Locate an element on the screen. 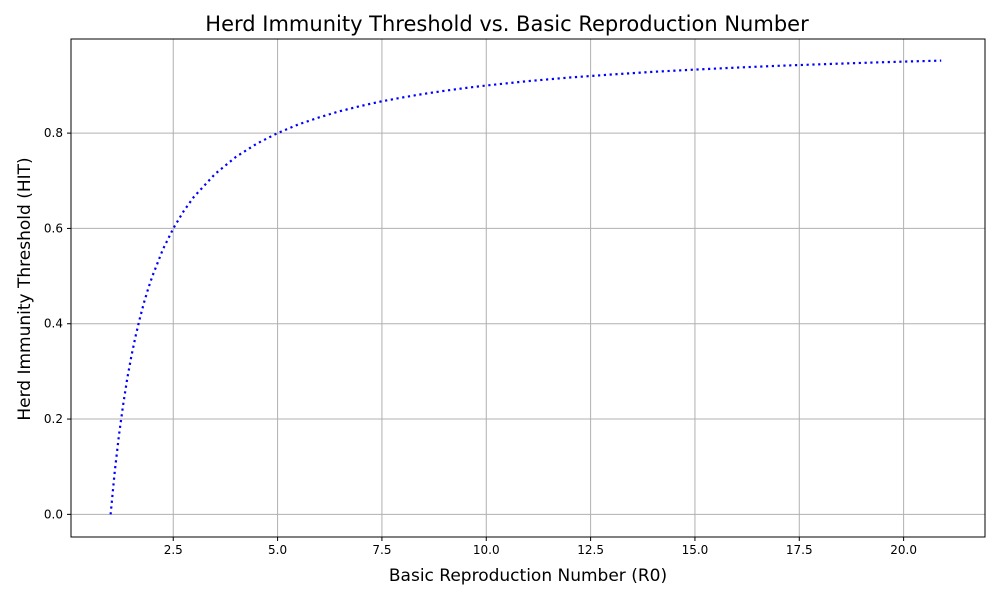 The width and height of the screenshot is (1000, 600). x-tick-label: 5.0 is located at coordinates (277, 550).